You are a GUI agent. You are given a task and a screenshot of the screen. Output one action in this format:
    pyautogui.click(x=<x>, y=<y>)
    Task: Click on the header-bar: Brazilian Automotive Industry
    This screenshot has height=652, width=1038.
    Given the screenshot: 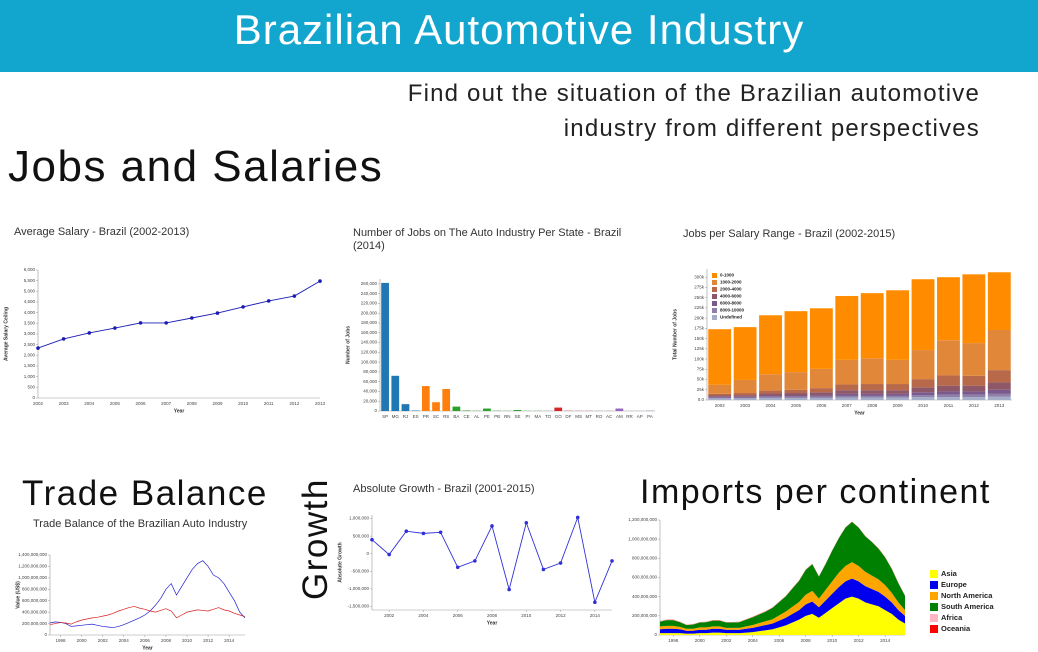 What is the action you would take?
    pyautogui.click(x=519, y=36)
    